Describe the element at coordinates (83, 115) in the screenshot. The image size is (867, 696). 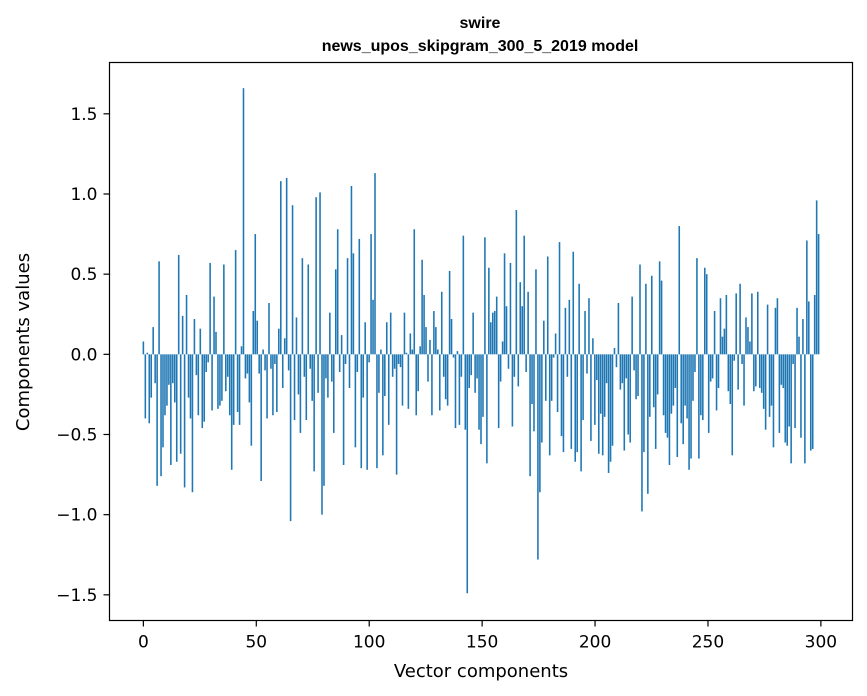
I see `y-tick-label: 1.5` at that location.